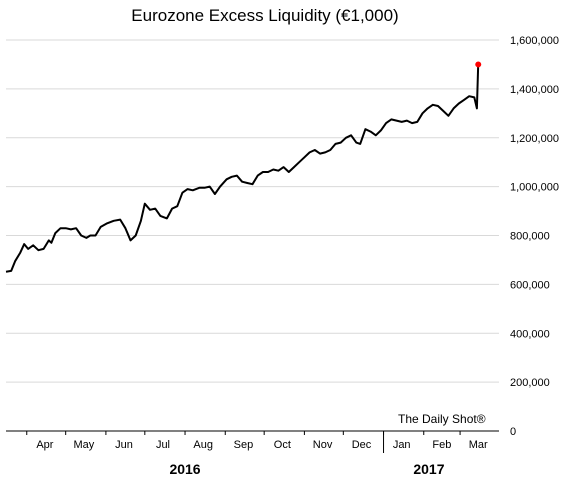 Image resolution: width=571 pixels, height=485 pixels. What do you see at coordinates (402, 445) in the screenshot?
I see `x-tick-label: Jan` at bounding box center [402, 445].